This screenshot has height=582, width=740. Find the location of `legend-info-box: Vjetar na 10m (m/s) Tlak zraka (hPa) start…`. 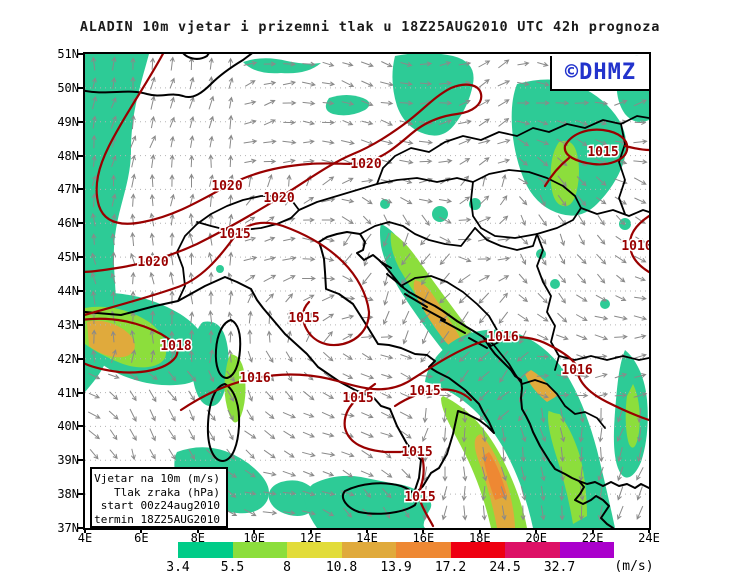

legend-info-box: Vjetar na 10m (m/s) Tlak zraka (hPa) start… is located at coordinates (159, 497).